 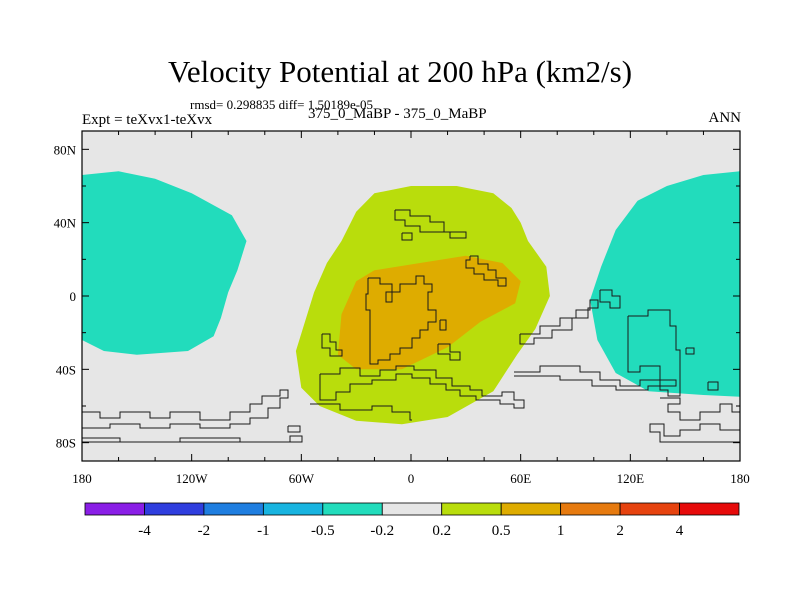 I want to click on coastline-east-indies, so click(x=559, y=322).